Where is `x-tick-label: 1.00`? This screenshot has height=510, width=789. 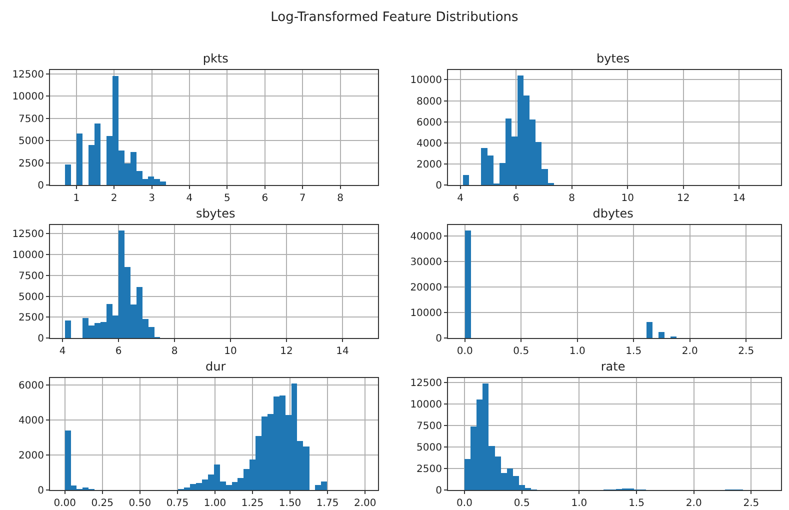
x-tick-label: 1.00 is located at coordinates (215, 503).